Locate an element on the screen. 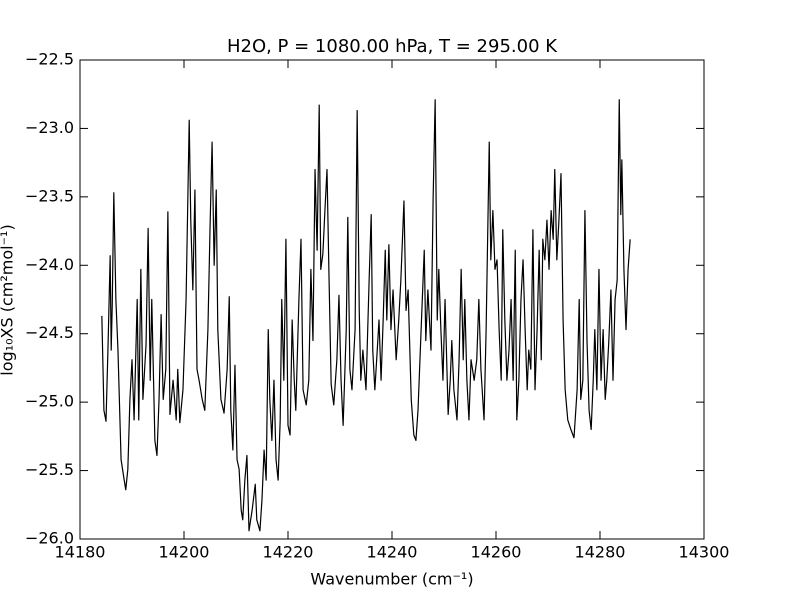 Image resolution: width=800 pixels, height=600 pixels. y-tick-label: −25.0 is located at coordinates (49, 401).